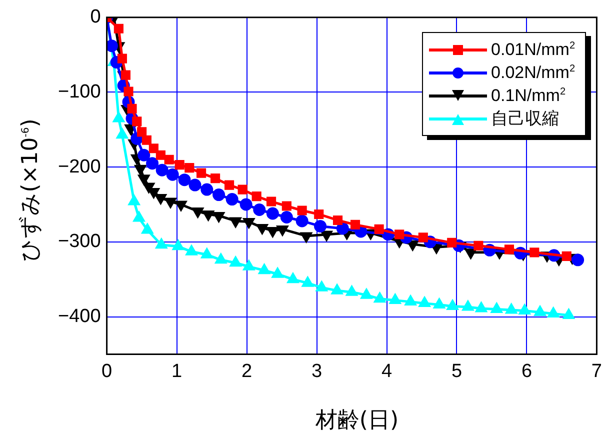  Describe the element at coordinates (95, 17) in the screenshot. I see `y-tick-label: 0` at that location.